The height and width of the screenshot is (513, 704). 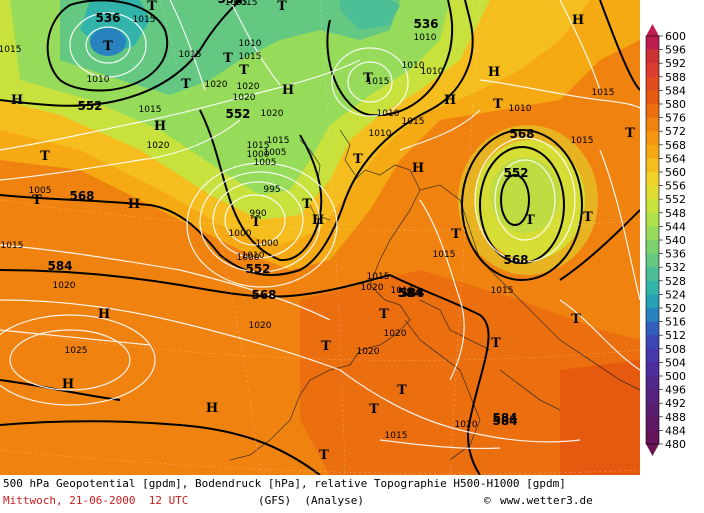 I want to click on legend-tick-label: 600, so click(x=675, y=36).